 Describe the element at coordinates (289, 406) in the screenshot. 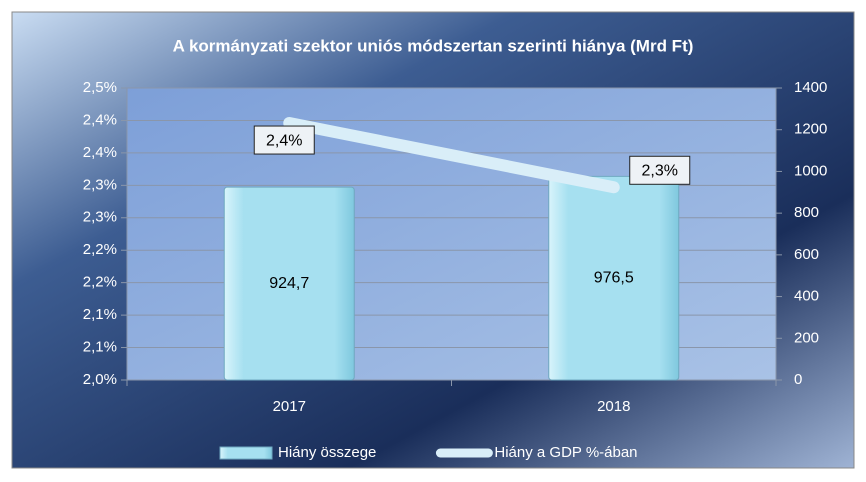

I see `x-tick-label: 2017` at that location.